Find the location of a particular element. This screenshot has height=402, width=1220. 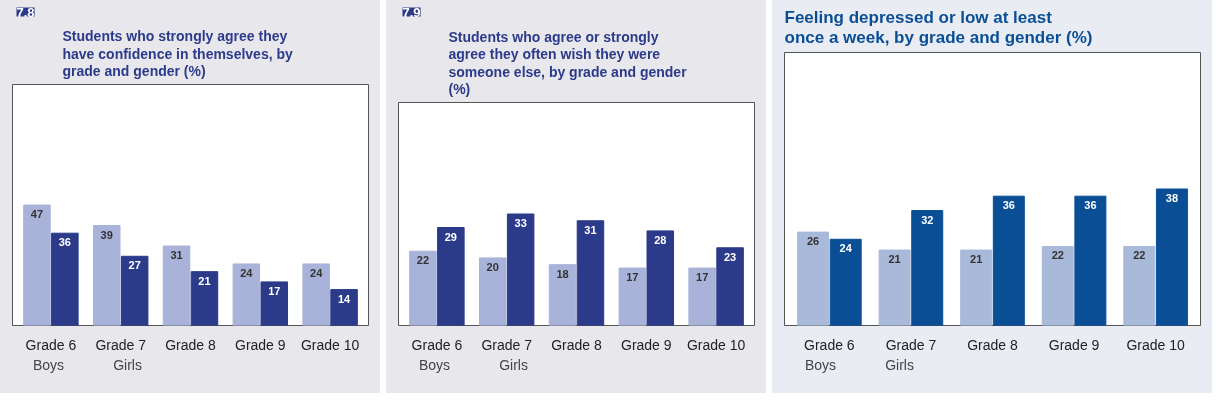

data-label: 27 is located at coordinates (134, 265).